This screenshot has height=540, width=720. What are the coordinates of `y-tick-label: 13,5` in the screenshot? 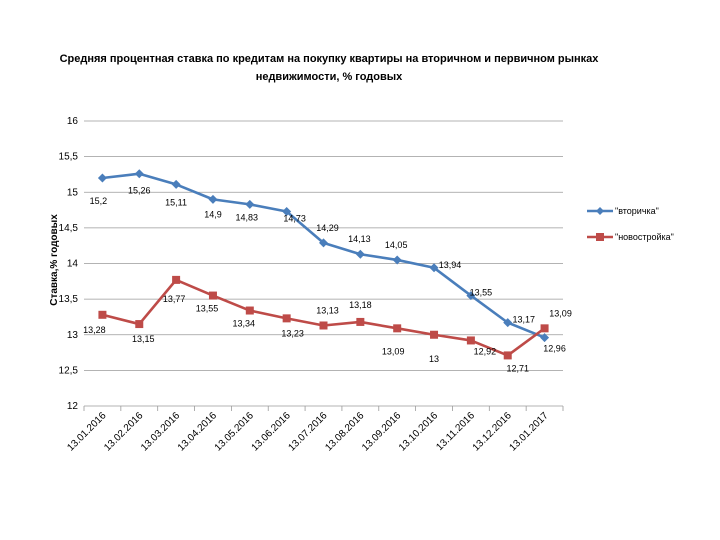 It's located at (69, 299).